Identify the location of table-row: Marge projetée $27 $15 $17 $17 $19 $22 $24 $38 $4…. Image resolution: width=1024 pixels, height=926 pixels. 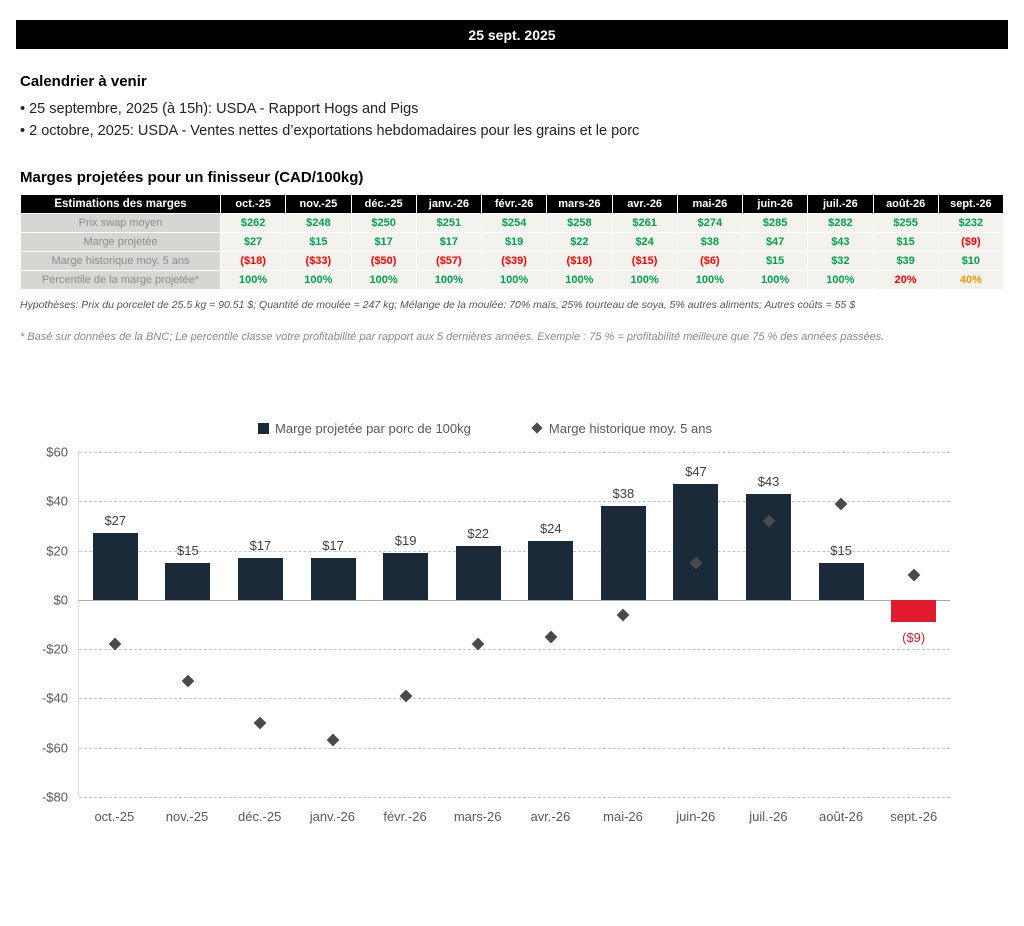
(512, 241).